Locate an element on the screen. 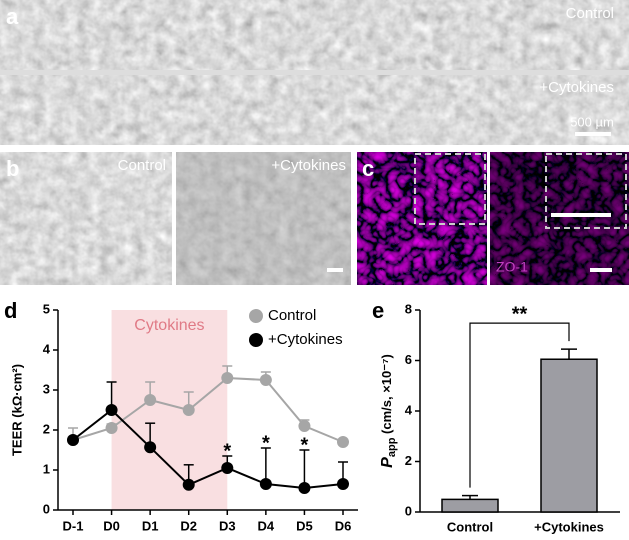 The height and width of the screenshot is (540, 629). shade-label: Cytokines is located at coordinates (169, 325).